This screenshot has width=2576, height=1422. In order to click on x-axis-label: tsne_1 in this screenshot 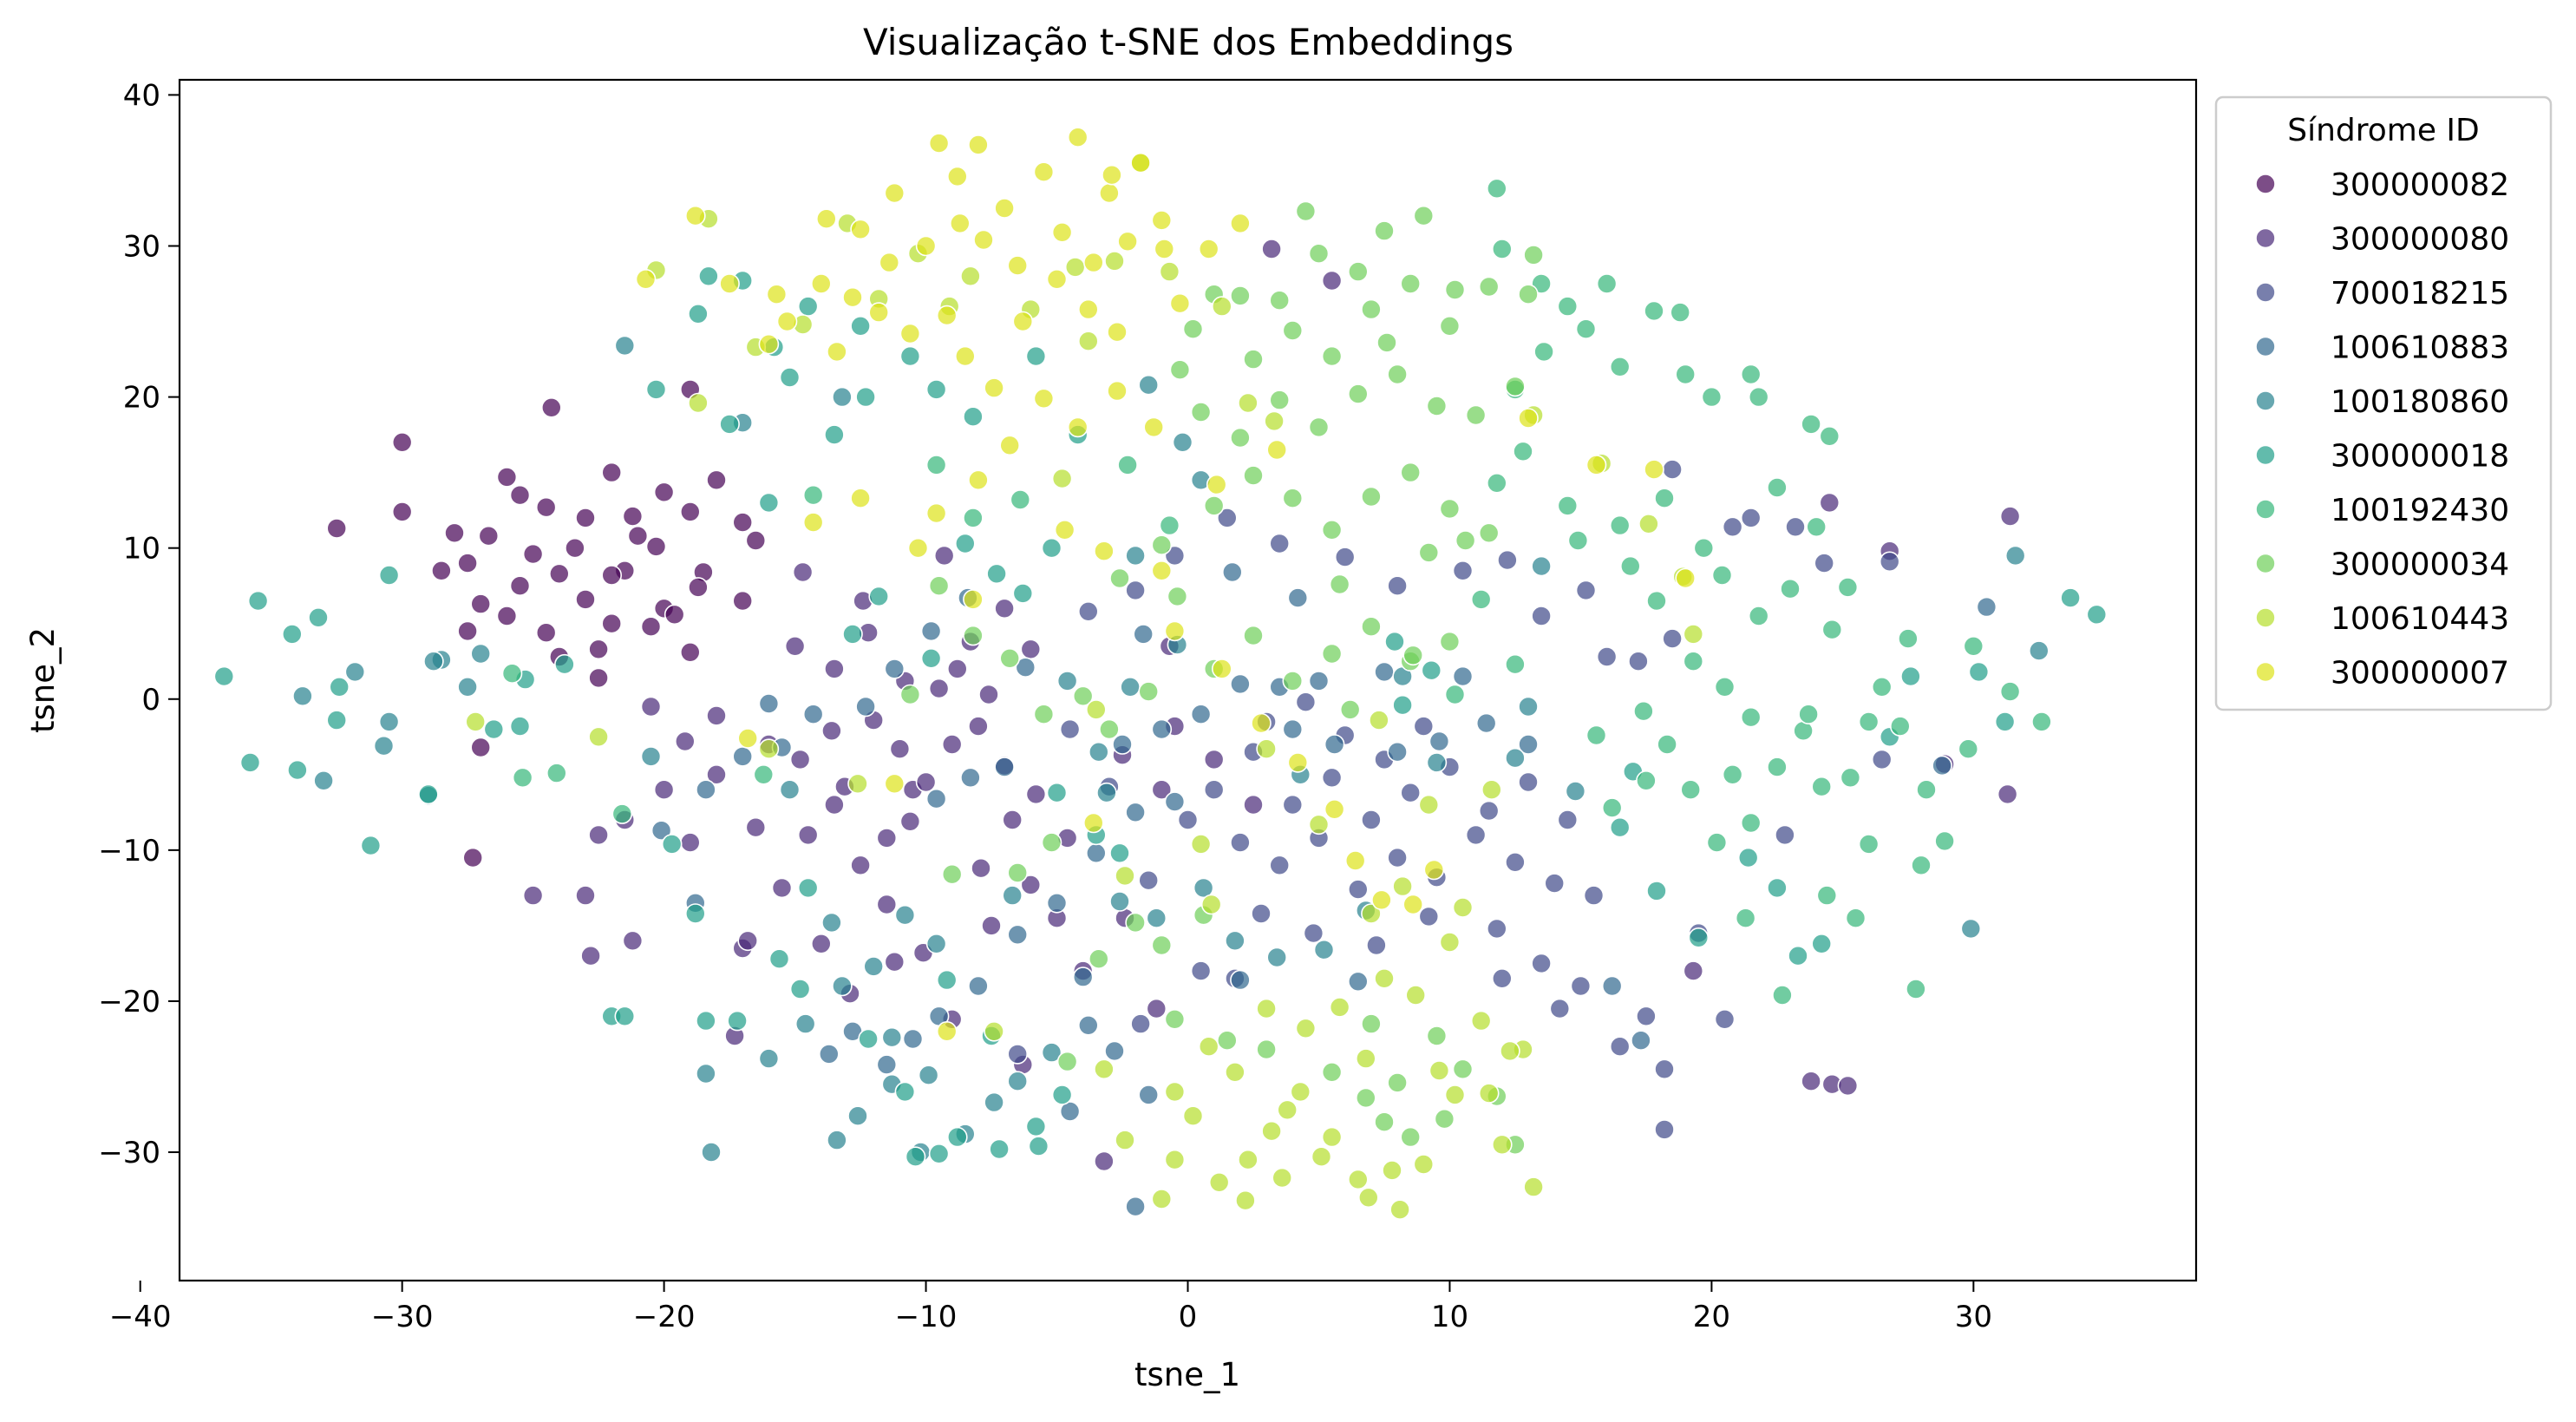, I will do `click(1187, 1374)`.